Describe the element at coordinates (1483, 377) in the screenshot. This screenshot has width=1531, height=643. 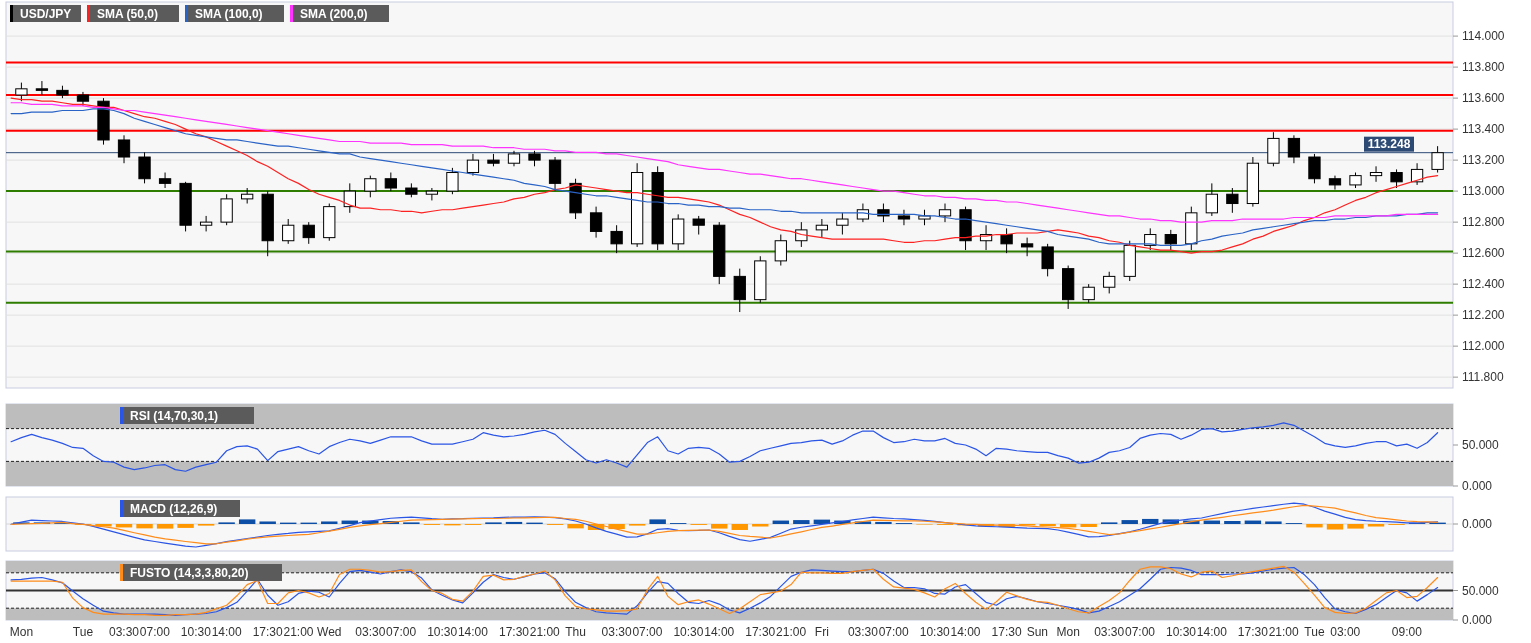
I see `y-tick-label: 111.800` at that location.